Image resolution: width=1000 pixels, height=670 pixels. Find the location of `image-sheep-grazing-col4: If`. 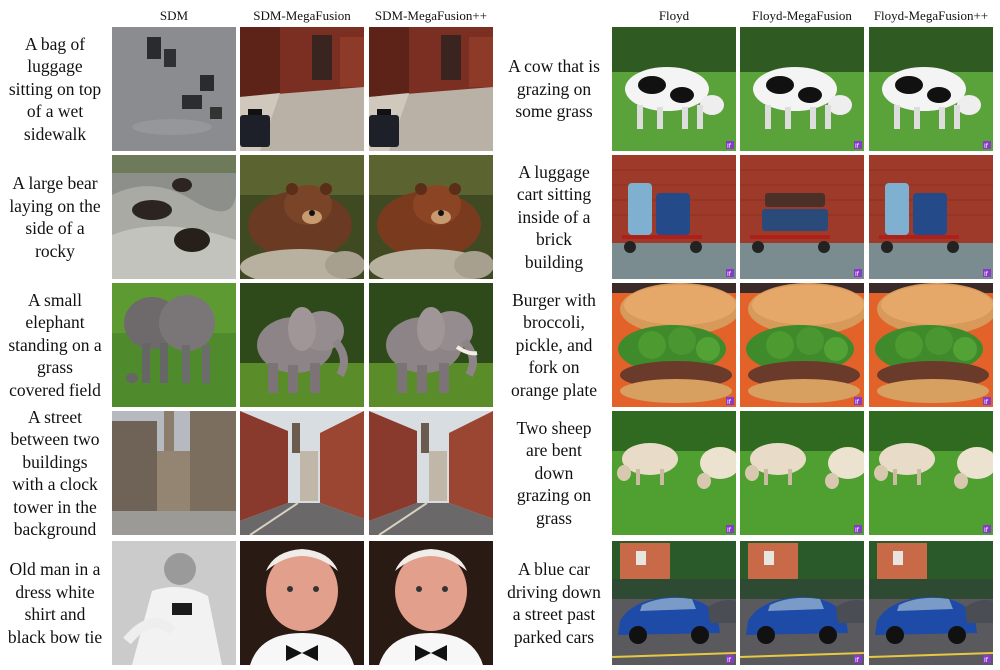

image-sheep-grazing-col4: If is located at coordinates (674, 473).